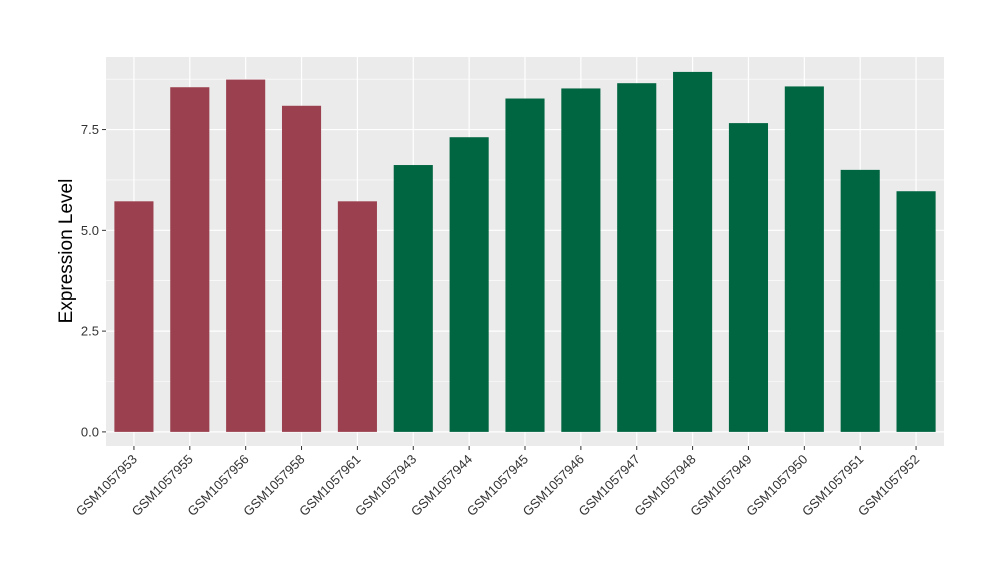  What do you see at coordinates (413, 298) in the screenshot?
I see `bar-GSM1057943` at bounding box center [413, 298].